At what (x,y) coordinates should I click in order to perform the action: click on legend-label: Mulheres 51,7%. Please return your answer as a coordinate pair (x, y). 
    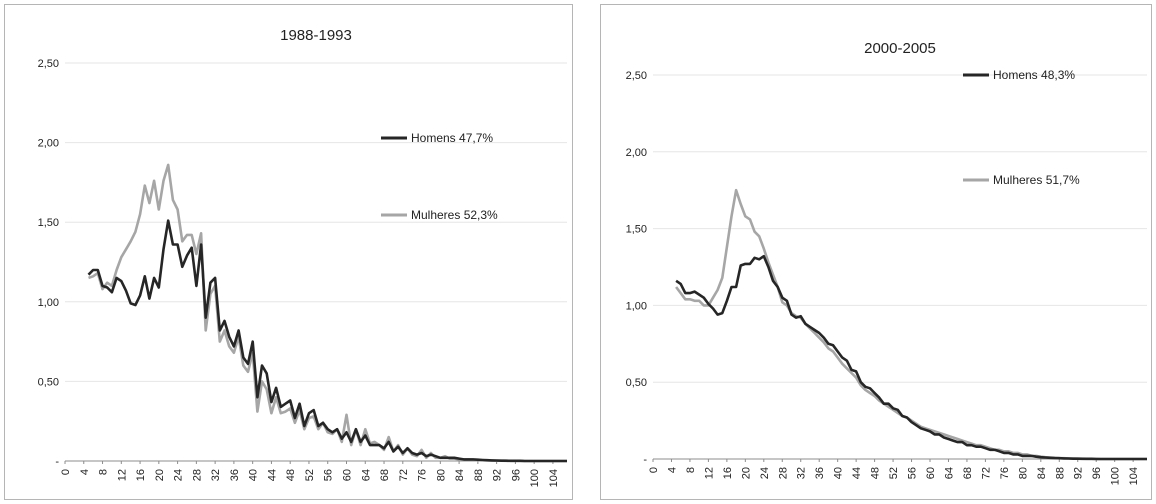
    Looking at the image, I should click on (1036, 180).